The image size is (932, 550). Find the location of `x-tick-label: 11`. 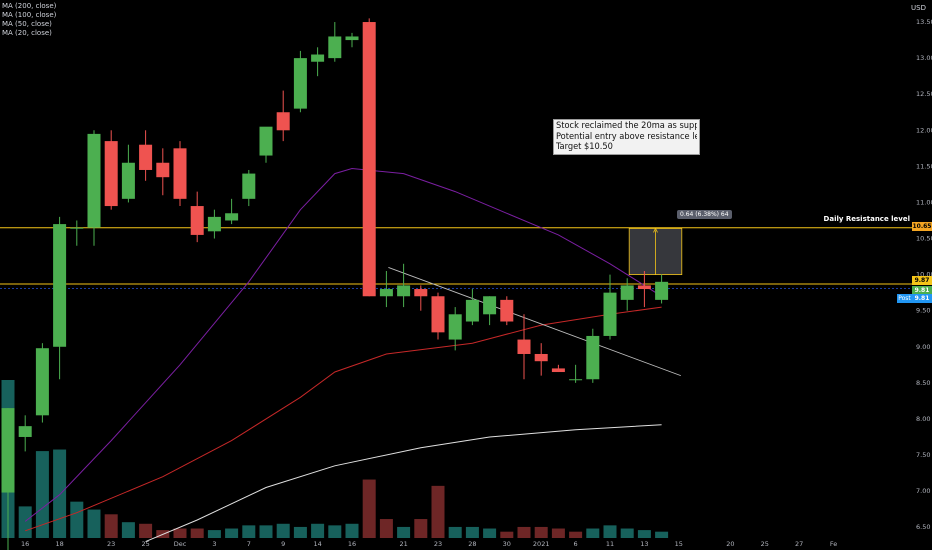

x-tick-label: 11 is located at coordinates (610, 544).